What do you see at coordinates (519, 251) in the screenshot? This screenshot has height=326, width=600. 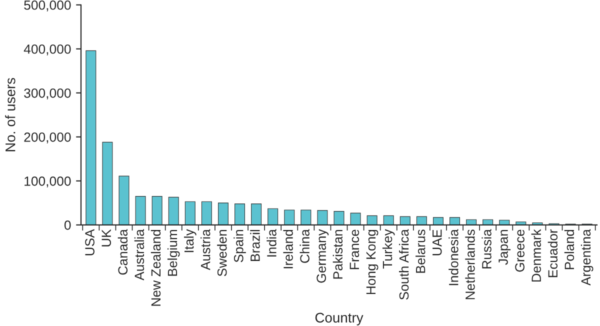 I see `x-tick-label: Greece` at bounding box center [519, 251].